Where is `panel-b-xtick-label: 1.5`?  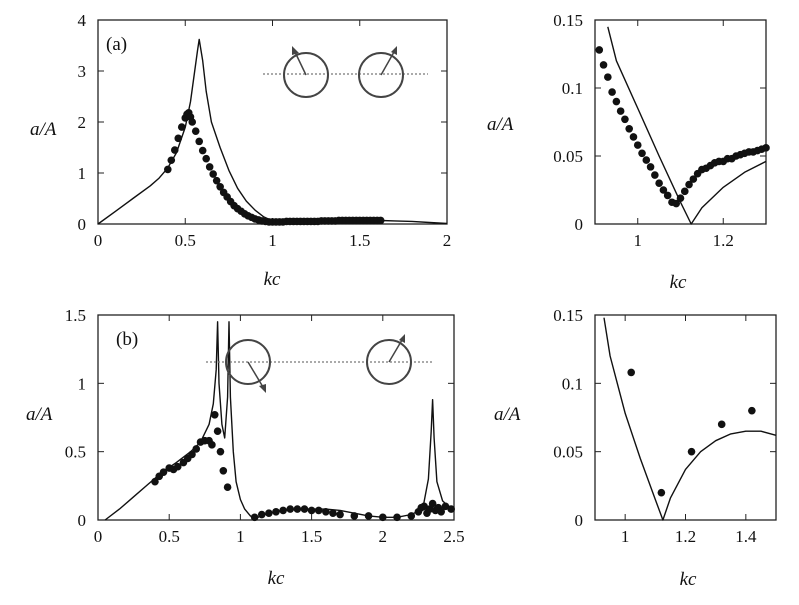
panel-b-xtick-label: 1.5 is located at coordinates (311, 536).